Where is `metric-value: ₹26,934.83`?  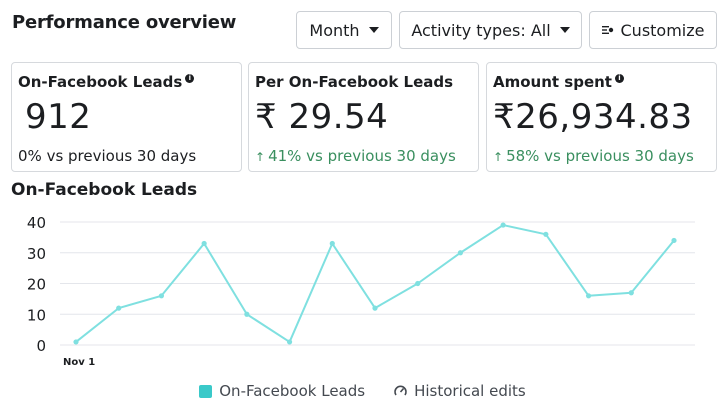
metric-value: ₹26,934.83 is located at coordinates (593, 117).